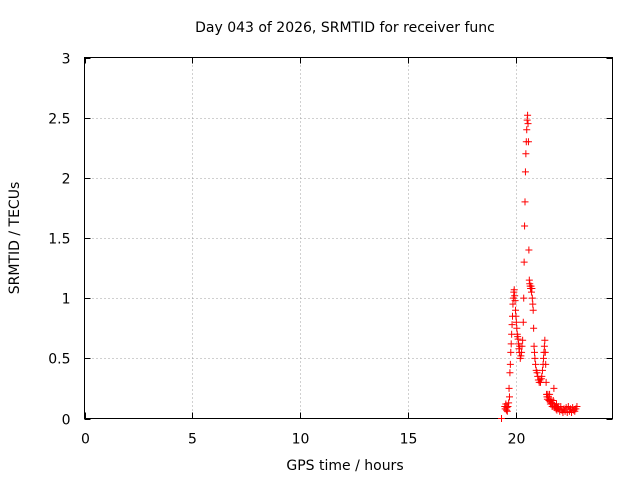 This screenshot has height=480, width=640. Describe the element at coordinates (66, 60) in the screenshot. I see `y-tick-label: 3` at that location.